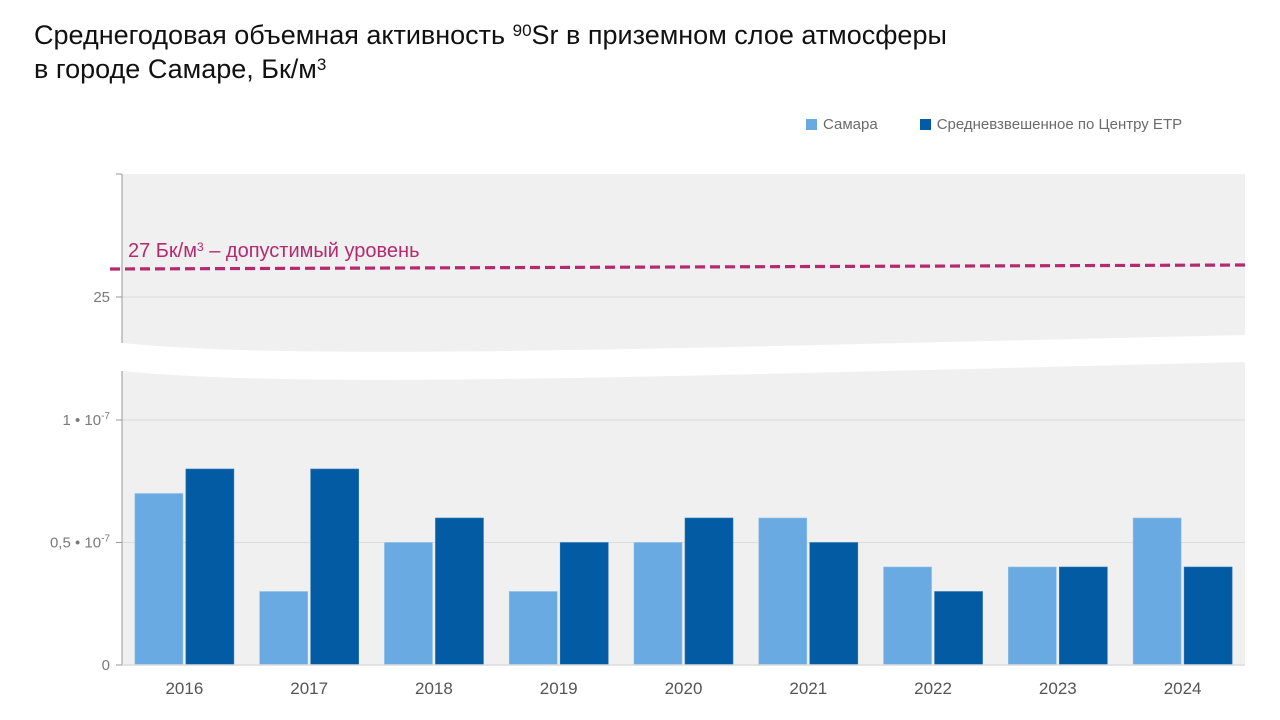 This screenshot has width=1280, height=720. What do you see at coordinates (811, 124) in the screenshot?
I see `legend-swatch-samara` at bounding box center [811, 124].